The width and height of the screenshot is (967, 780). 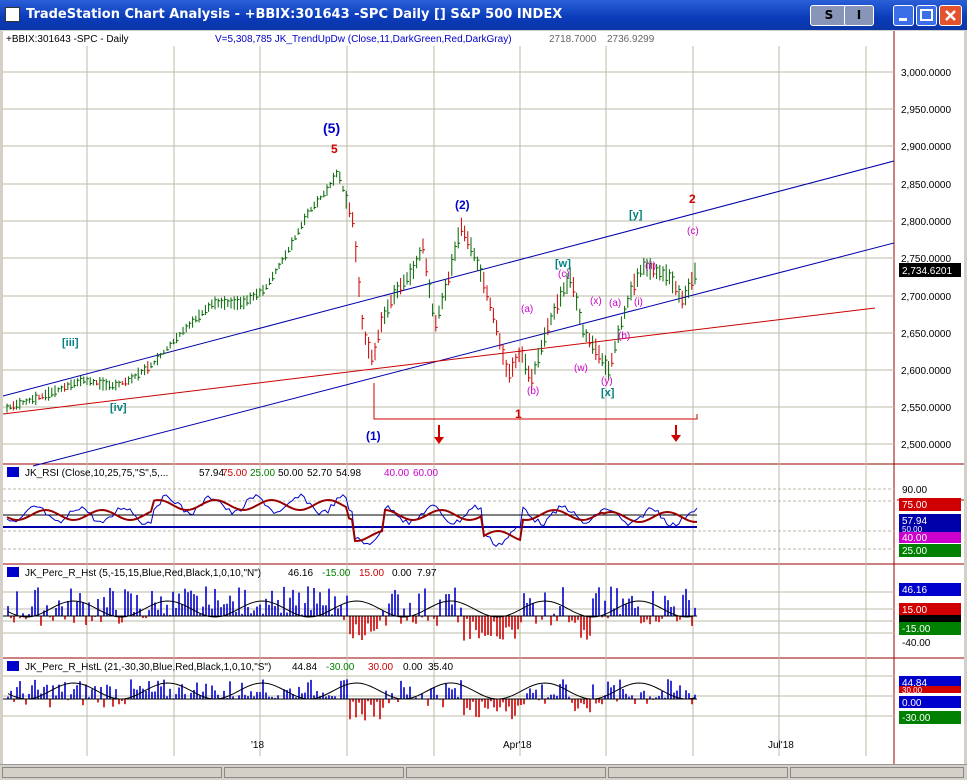 What do you see at coordinates (396, 473) in the screenshot?
I see `rsi-value: 40.00` at bounding box center [396, 473].